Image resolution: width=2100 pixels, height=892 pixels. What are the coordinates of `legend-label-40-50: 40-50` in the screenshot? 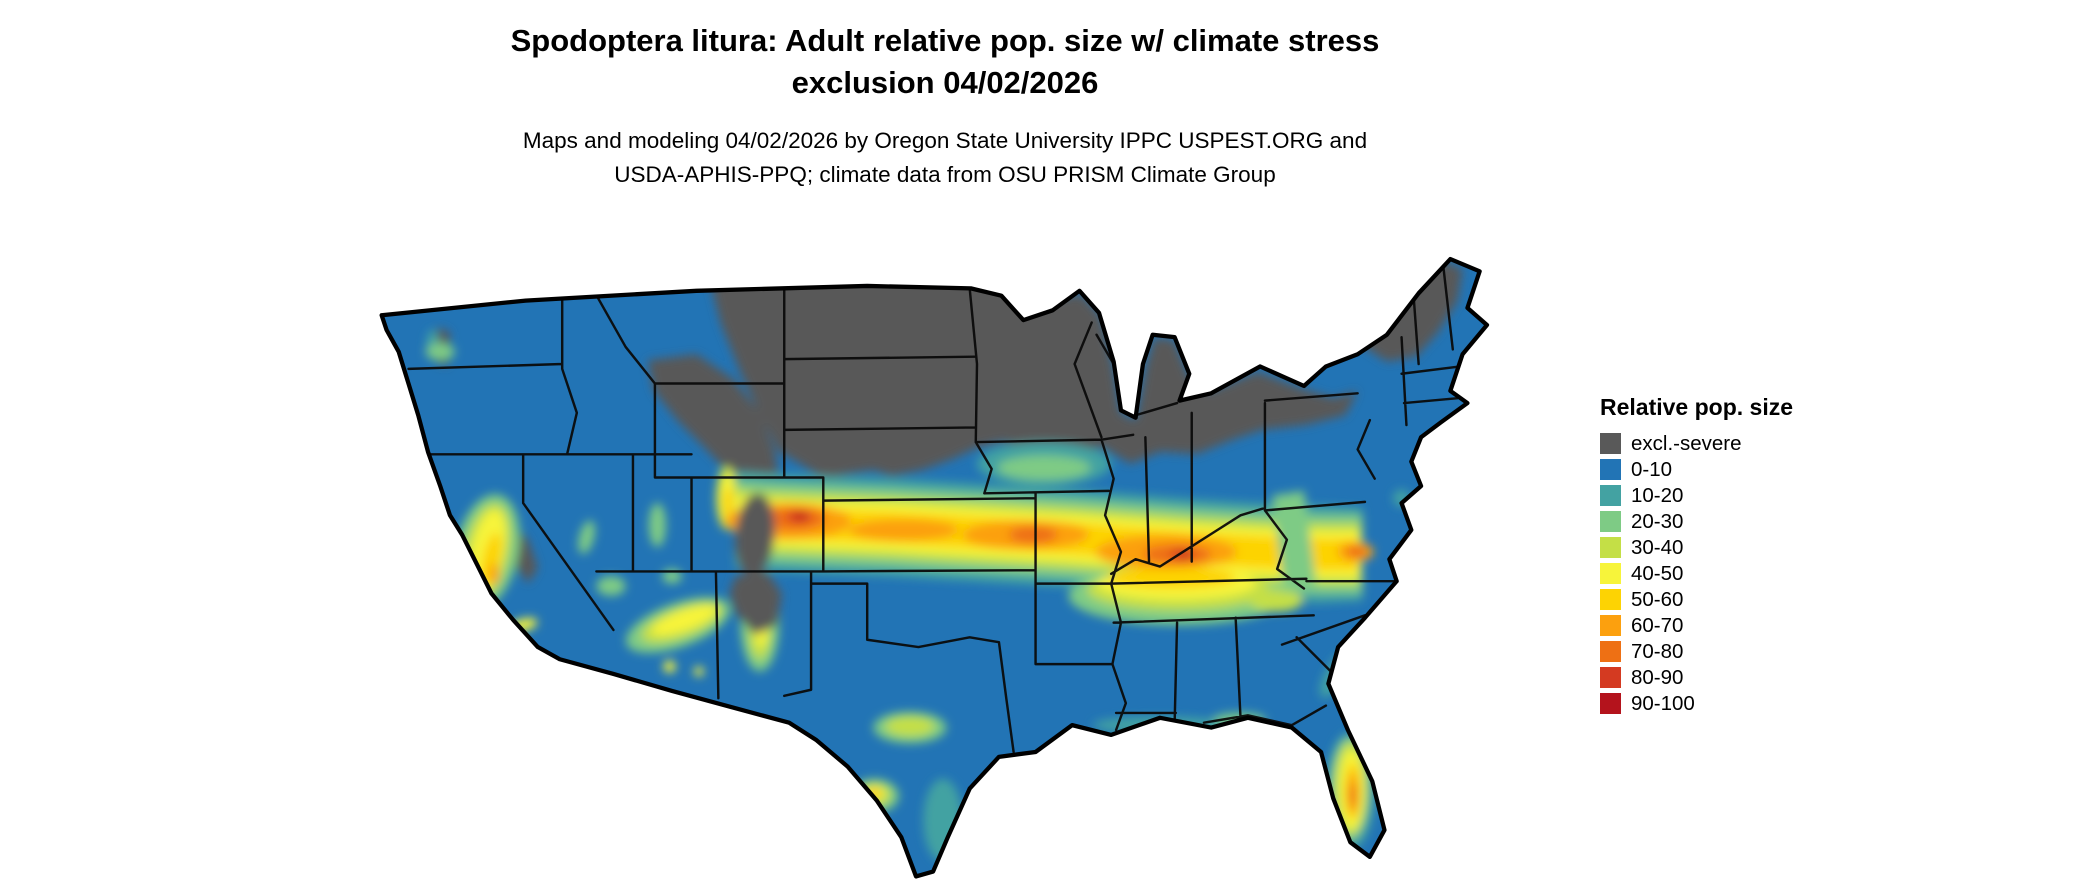 It's located at (1657, 573).